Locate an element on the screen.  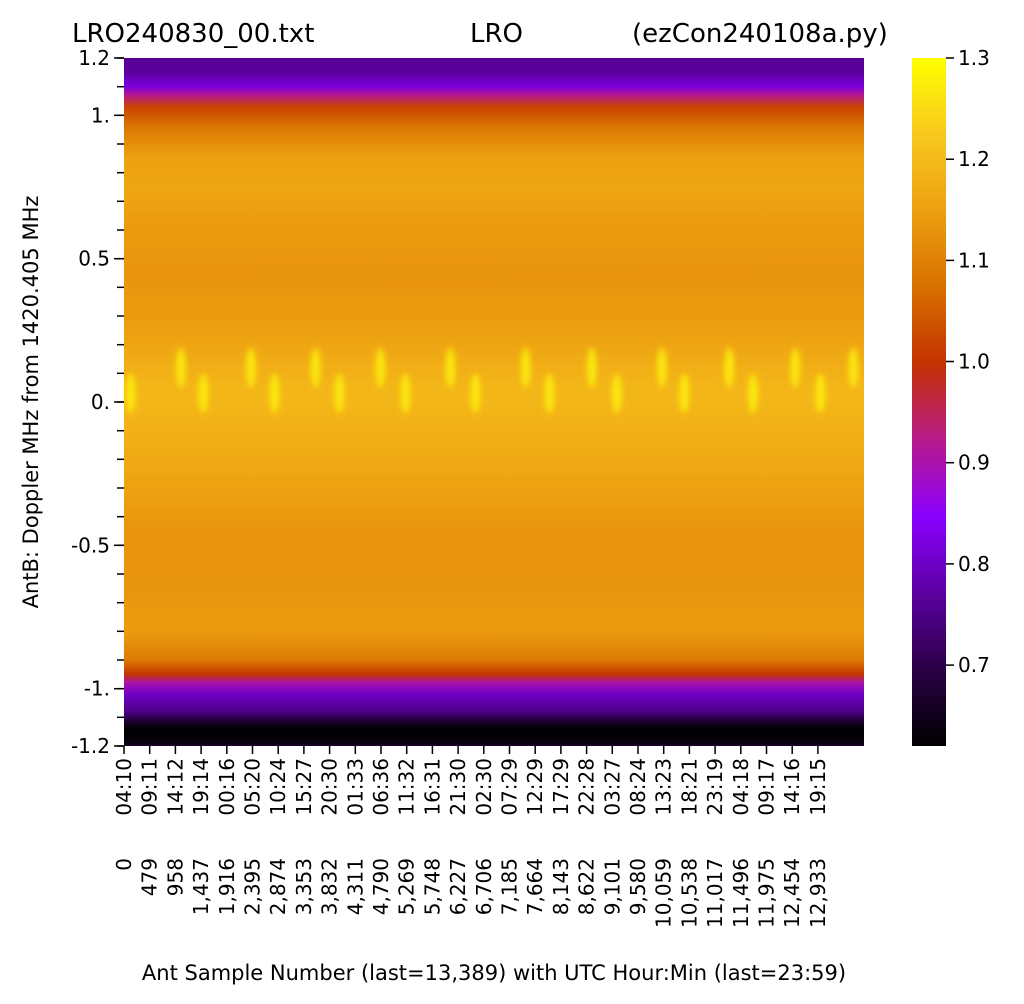
y-tick-label: -1. is located at coordinates (97, 689).